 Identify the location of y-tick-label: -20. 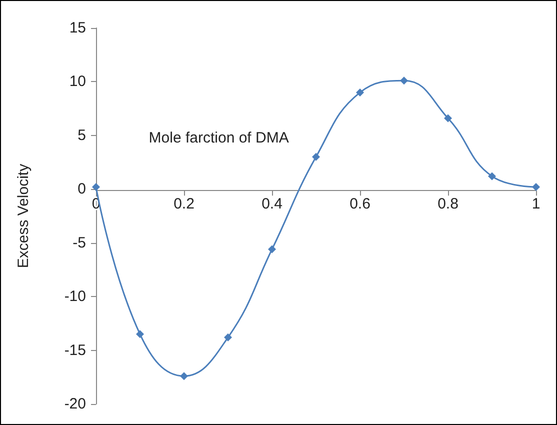
(75, 404).